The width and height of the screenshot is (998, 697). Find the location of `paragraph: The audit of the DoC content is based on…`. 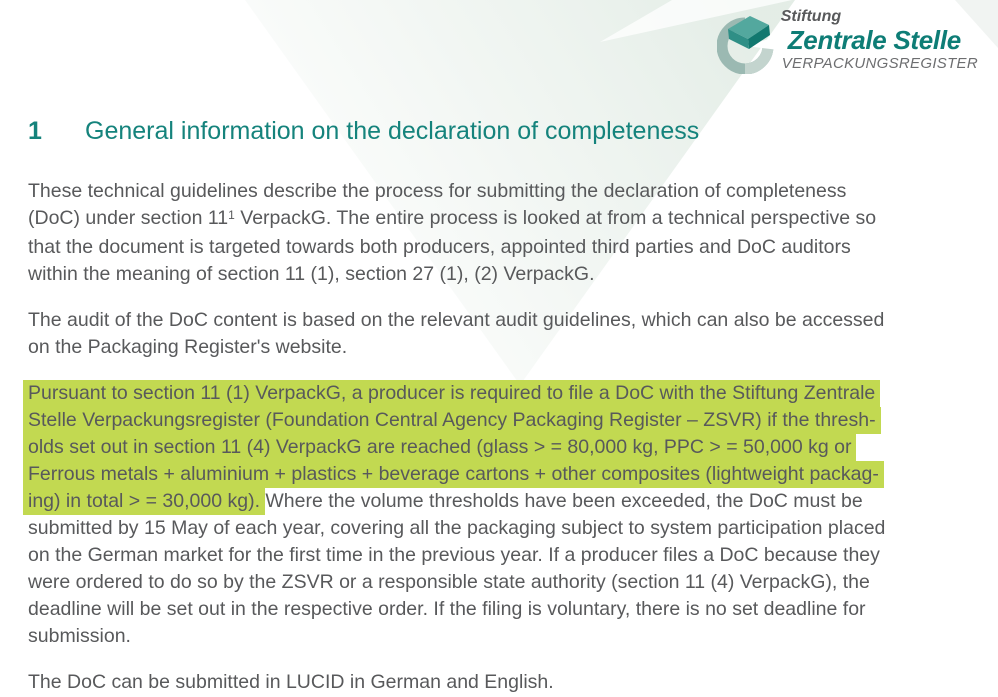

paragraph: The audit of the DoC content is based on… is located at coordinates (513, 334).